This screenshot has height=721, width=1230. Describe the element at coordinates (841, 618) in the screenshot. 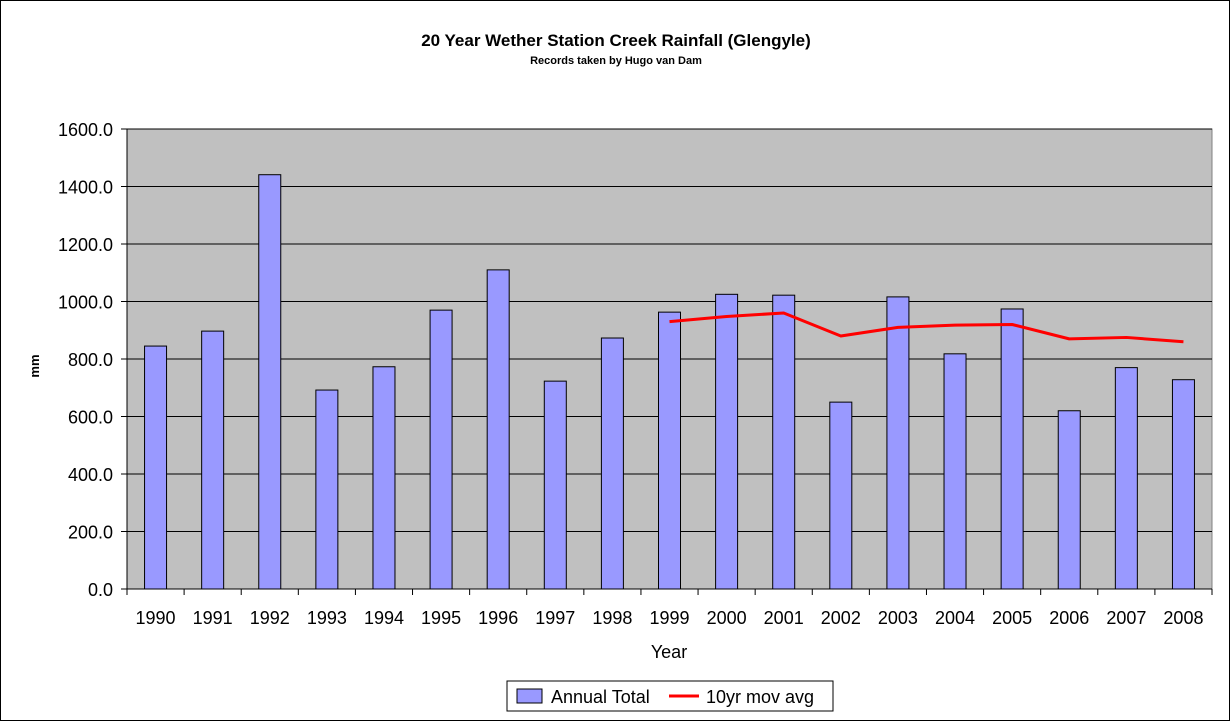

I see `x-tick-label: 2002` at that location.